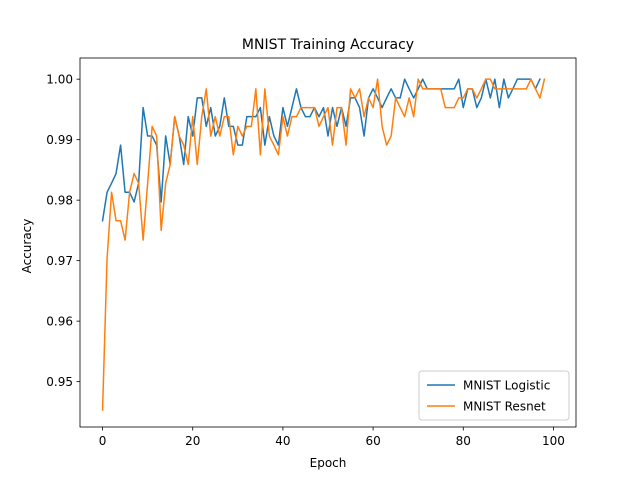 The image size is (640, 480). I want to click on x-tick-label: 80, so click(463, 441).